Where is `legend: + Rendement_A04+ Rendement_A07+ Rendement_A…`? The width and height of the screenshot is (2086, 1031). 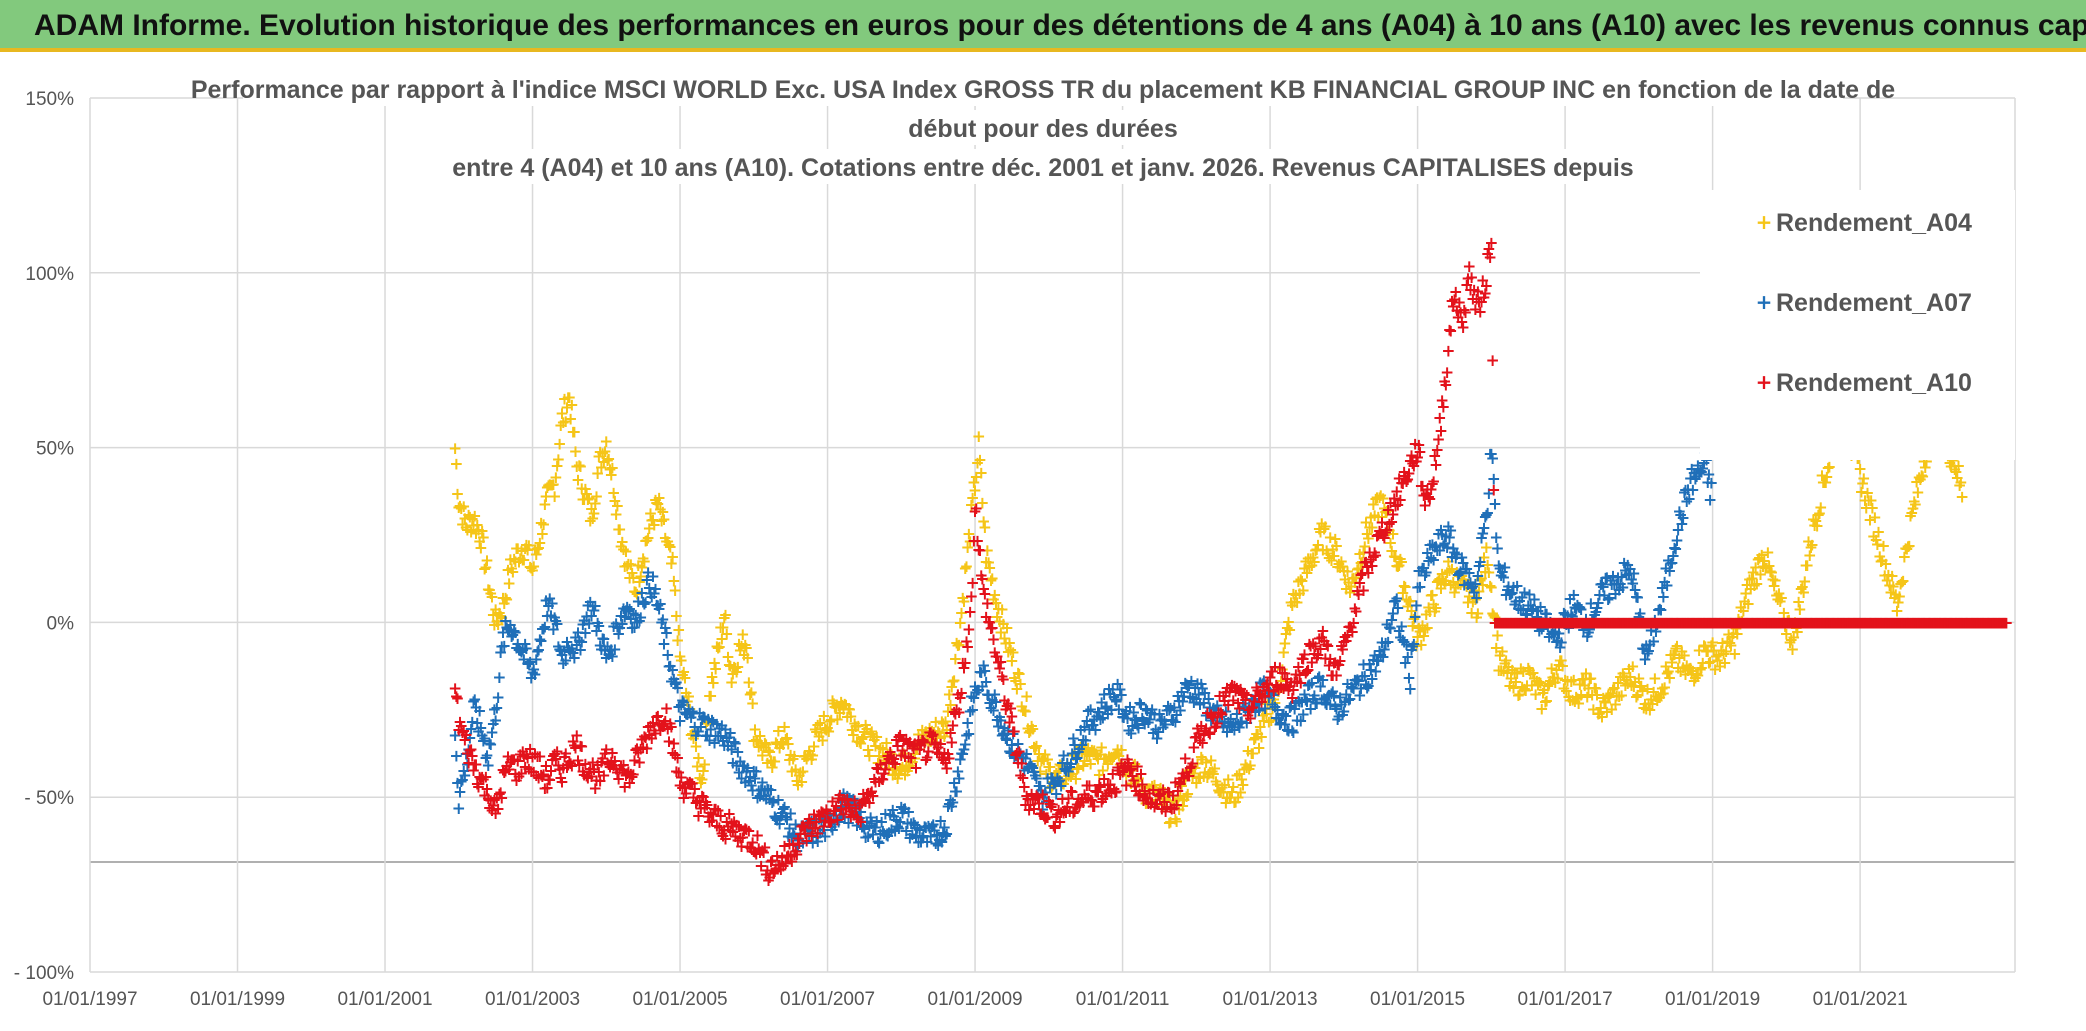
legend: + Rendement_A04+ Rendement_A07+ Rendement_A… is located at coordinates (1857, 325).